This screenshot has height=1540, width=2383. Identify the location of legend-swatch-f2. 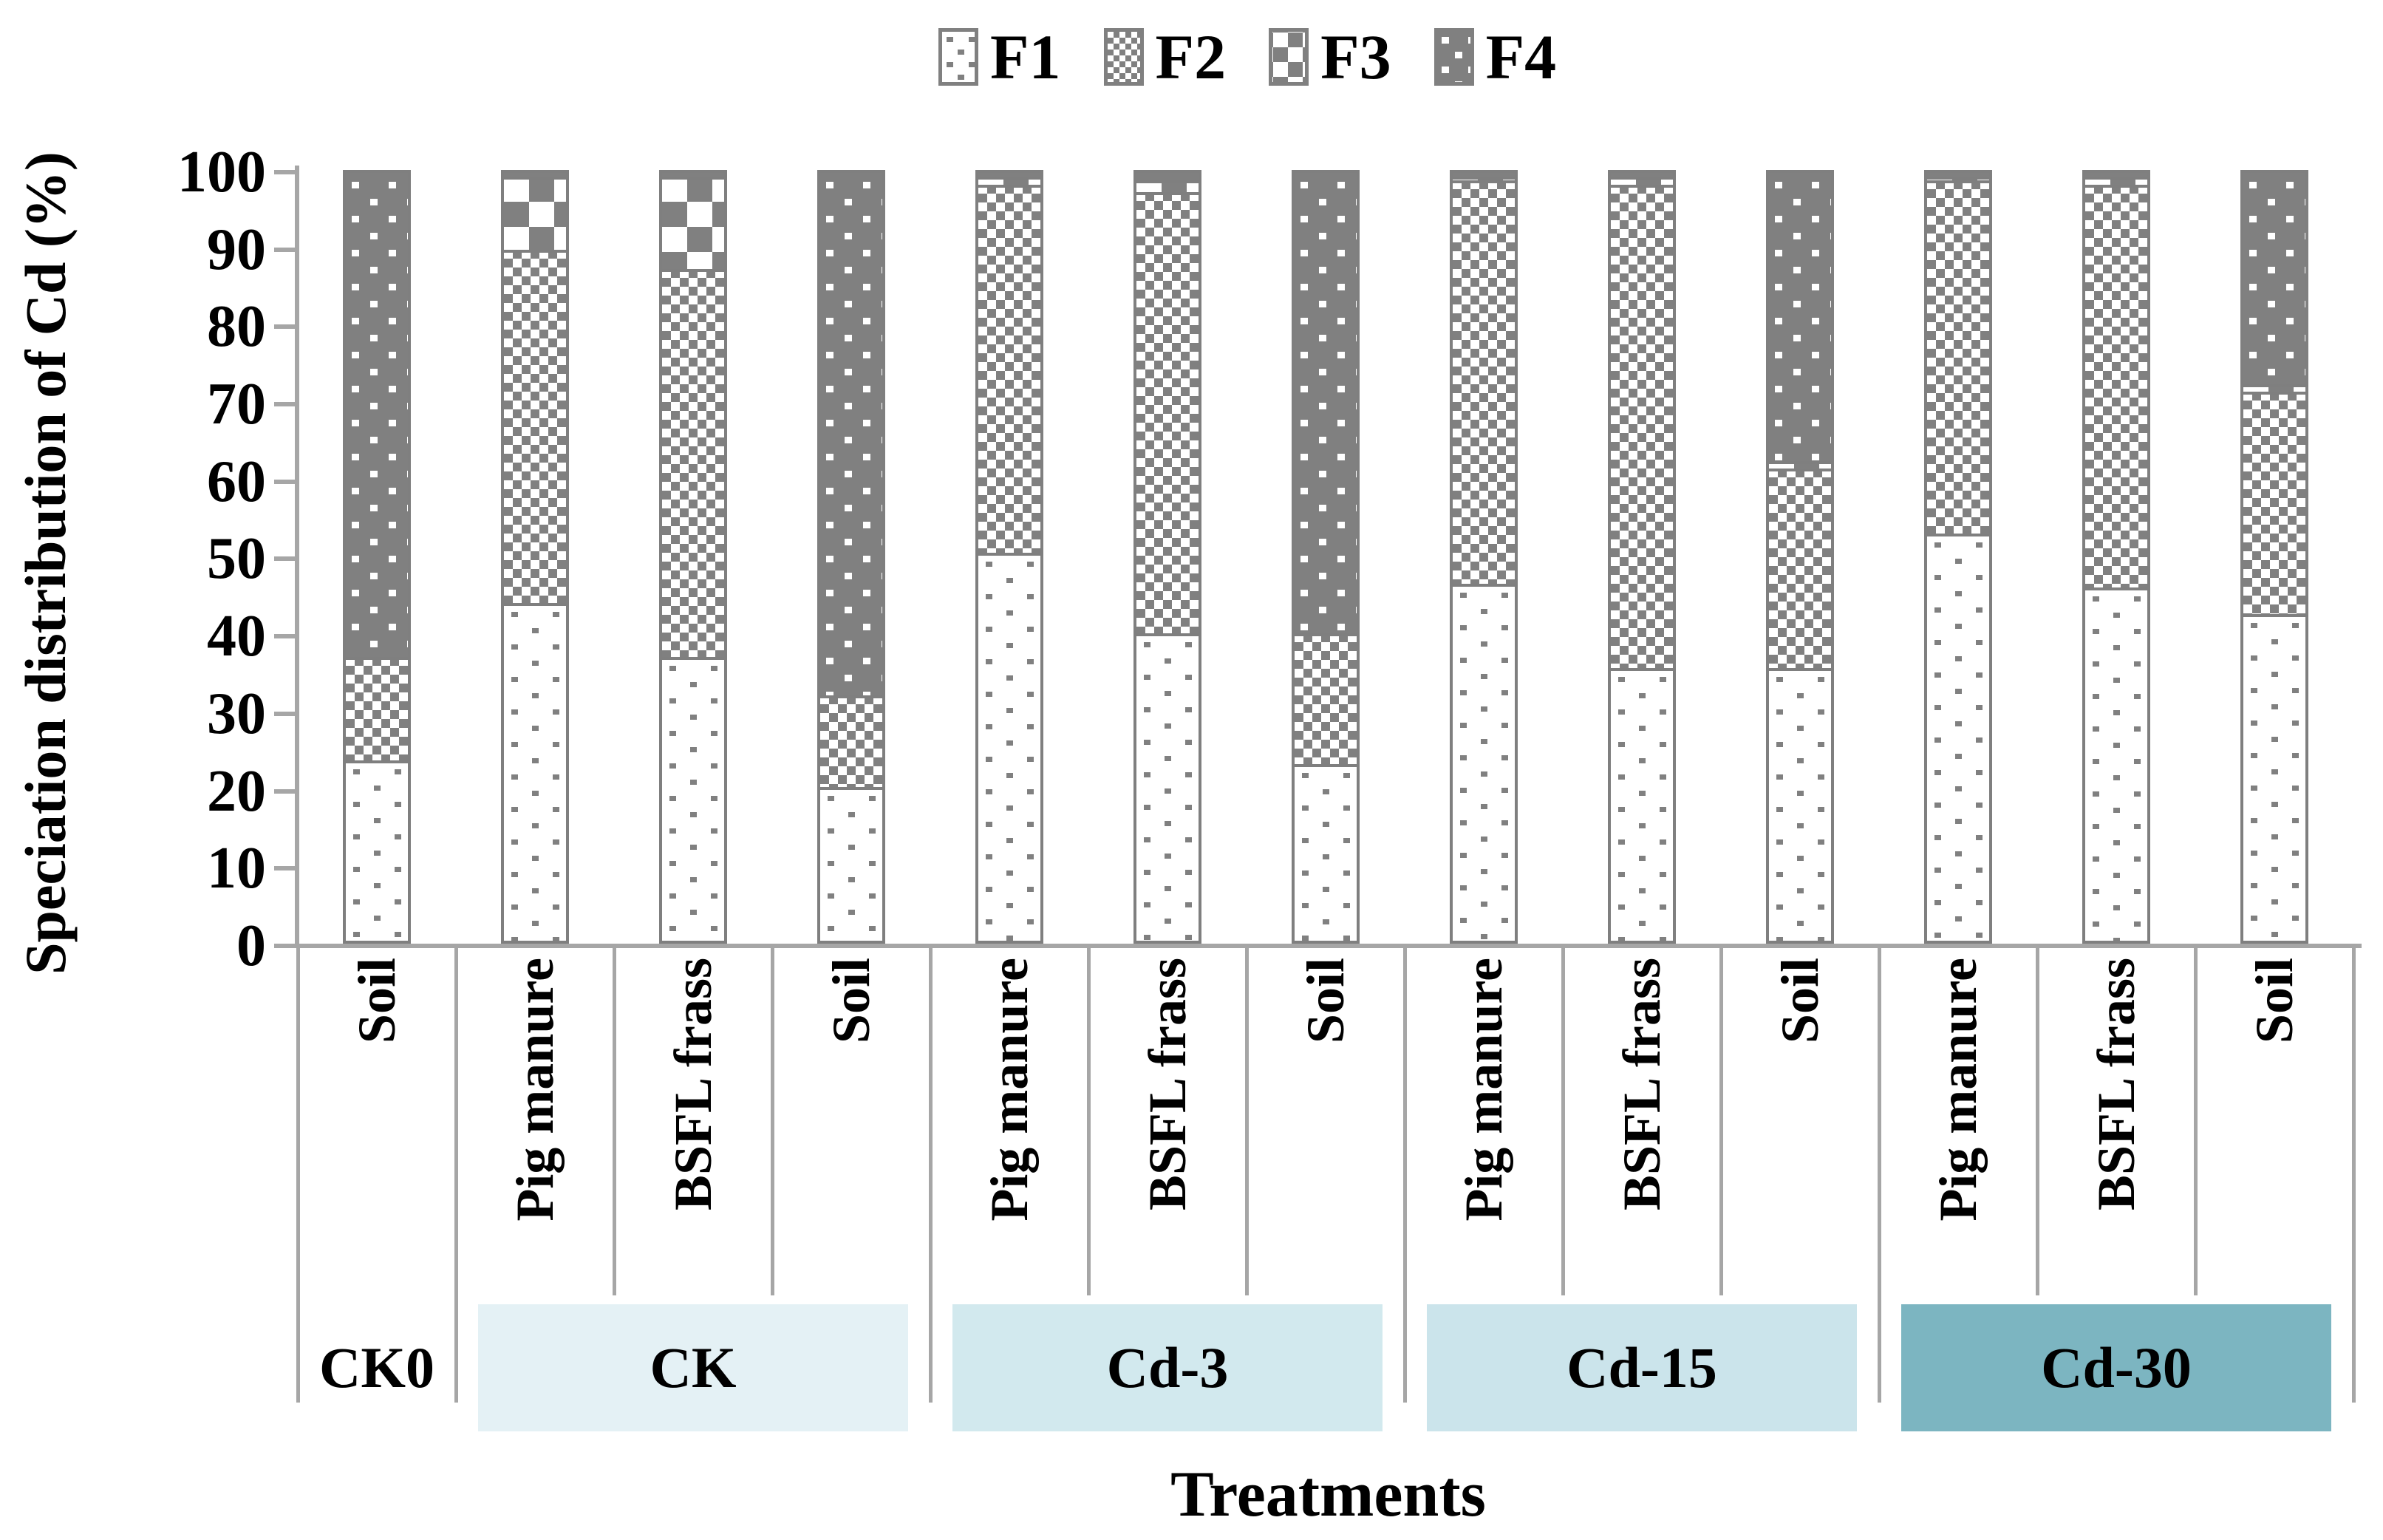
(1123, 57).